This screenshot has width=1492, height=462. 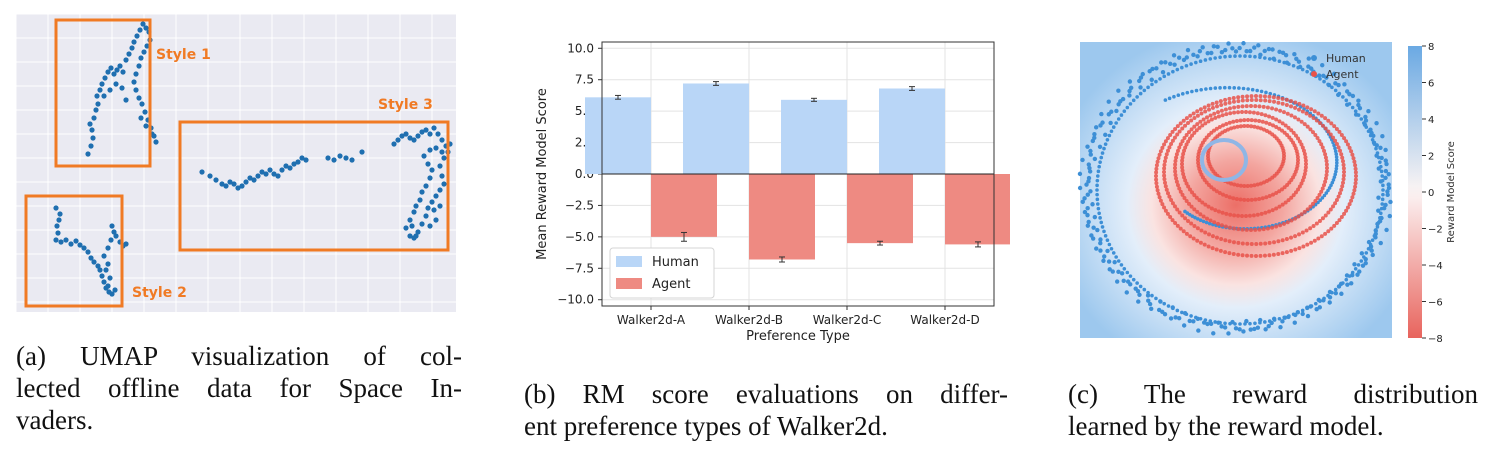 What do you see at coordinates (579, 268) in the screenshot?
I see `y-tick-label: −7.5` at bounding box center [579, 268].